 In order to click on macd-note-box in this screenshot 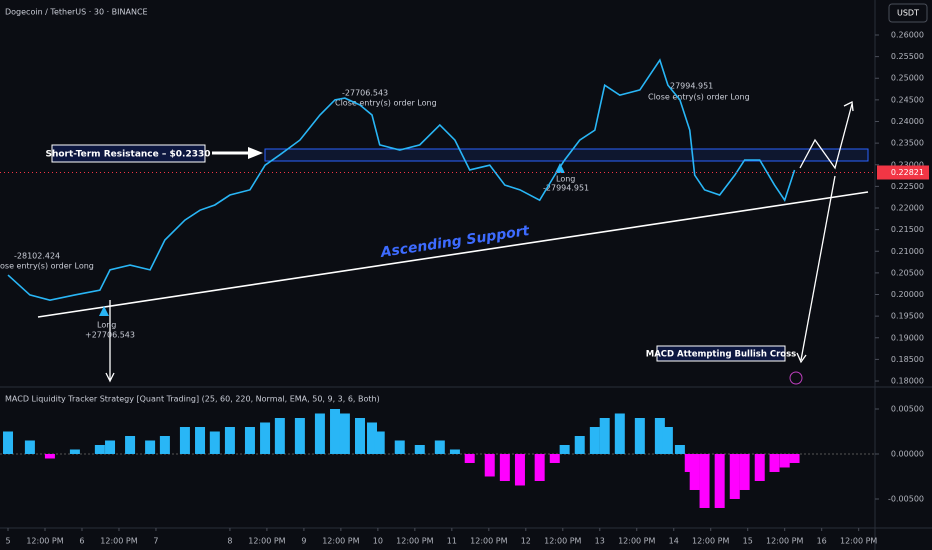, I will do `click(721, 353)`.